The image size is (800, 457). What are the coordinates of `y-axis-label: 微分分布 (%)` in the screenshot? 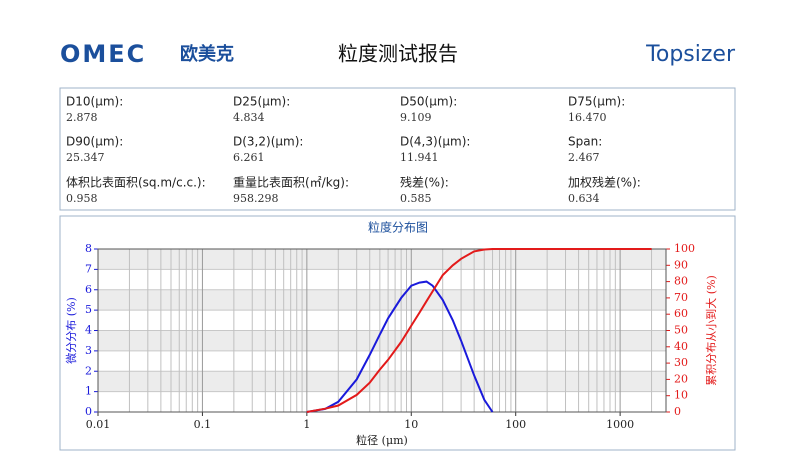 It's located at (71, 330).